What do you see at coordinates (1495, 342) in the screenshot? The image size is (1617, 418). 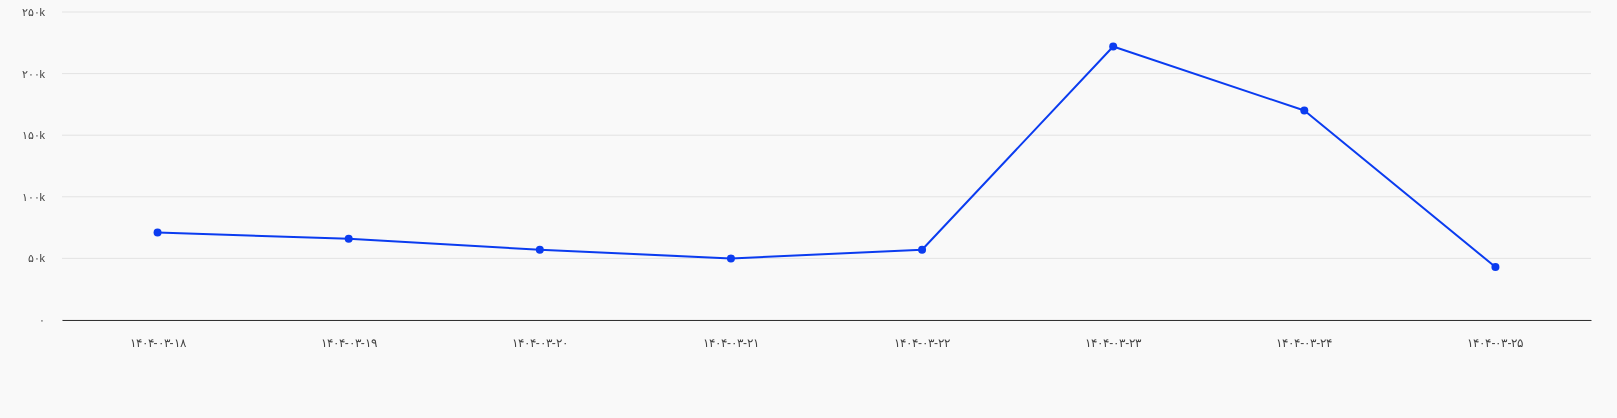 I see `x-tick-label: ۱۴۰۴-۰۳-۲۵` at bounding box center [1495, 342].